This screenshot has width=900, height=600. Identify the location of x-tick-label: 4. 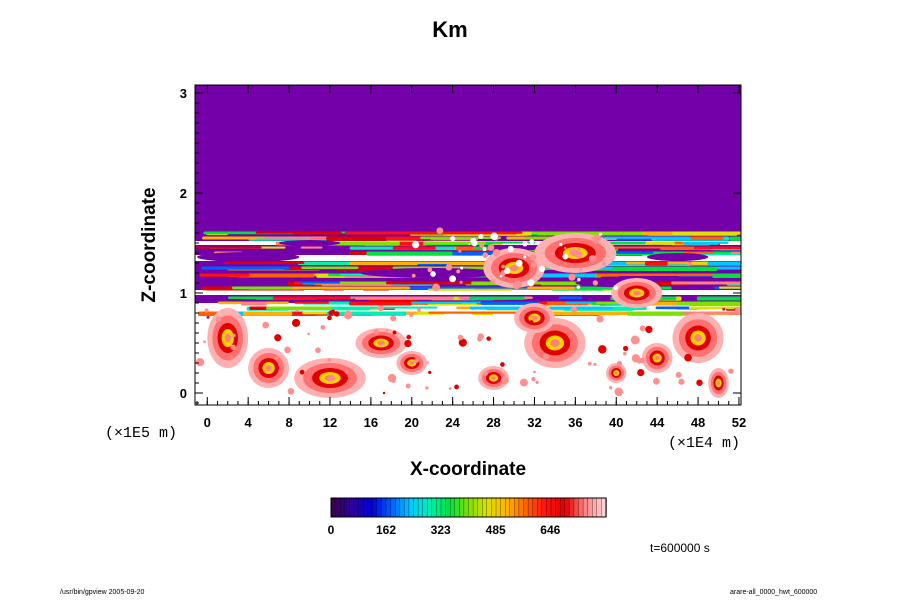
(249, 422).